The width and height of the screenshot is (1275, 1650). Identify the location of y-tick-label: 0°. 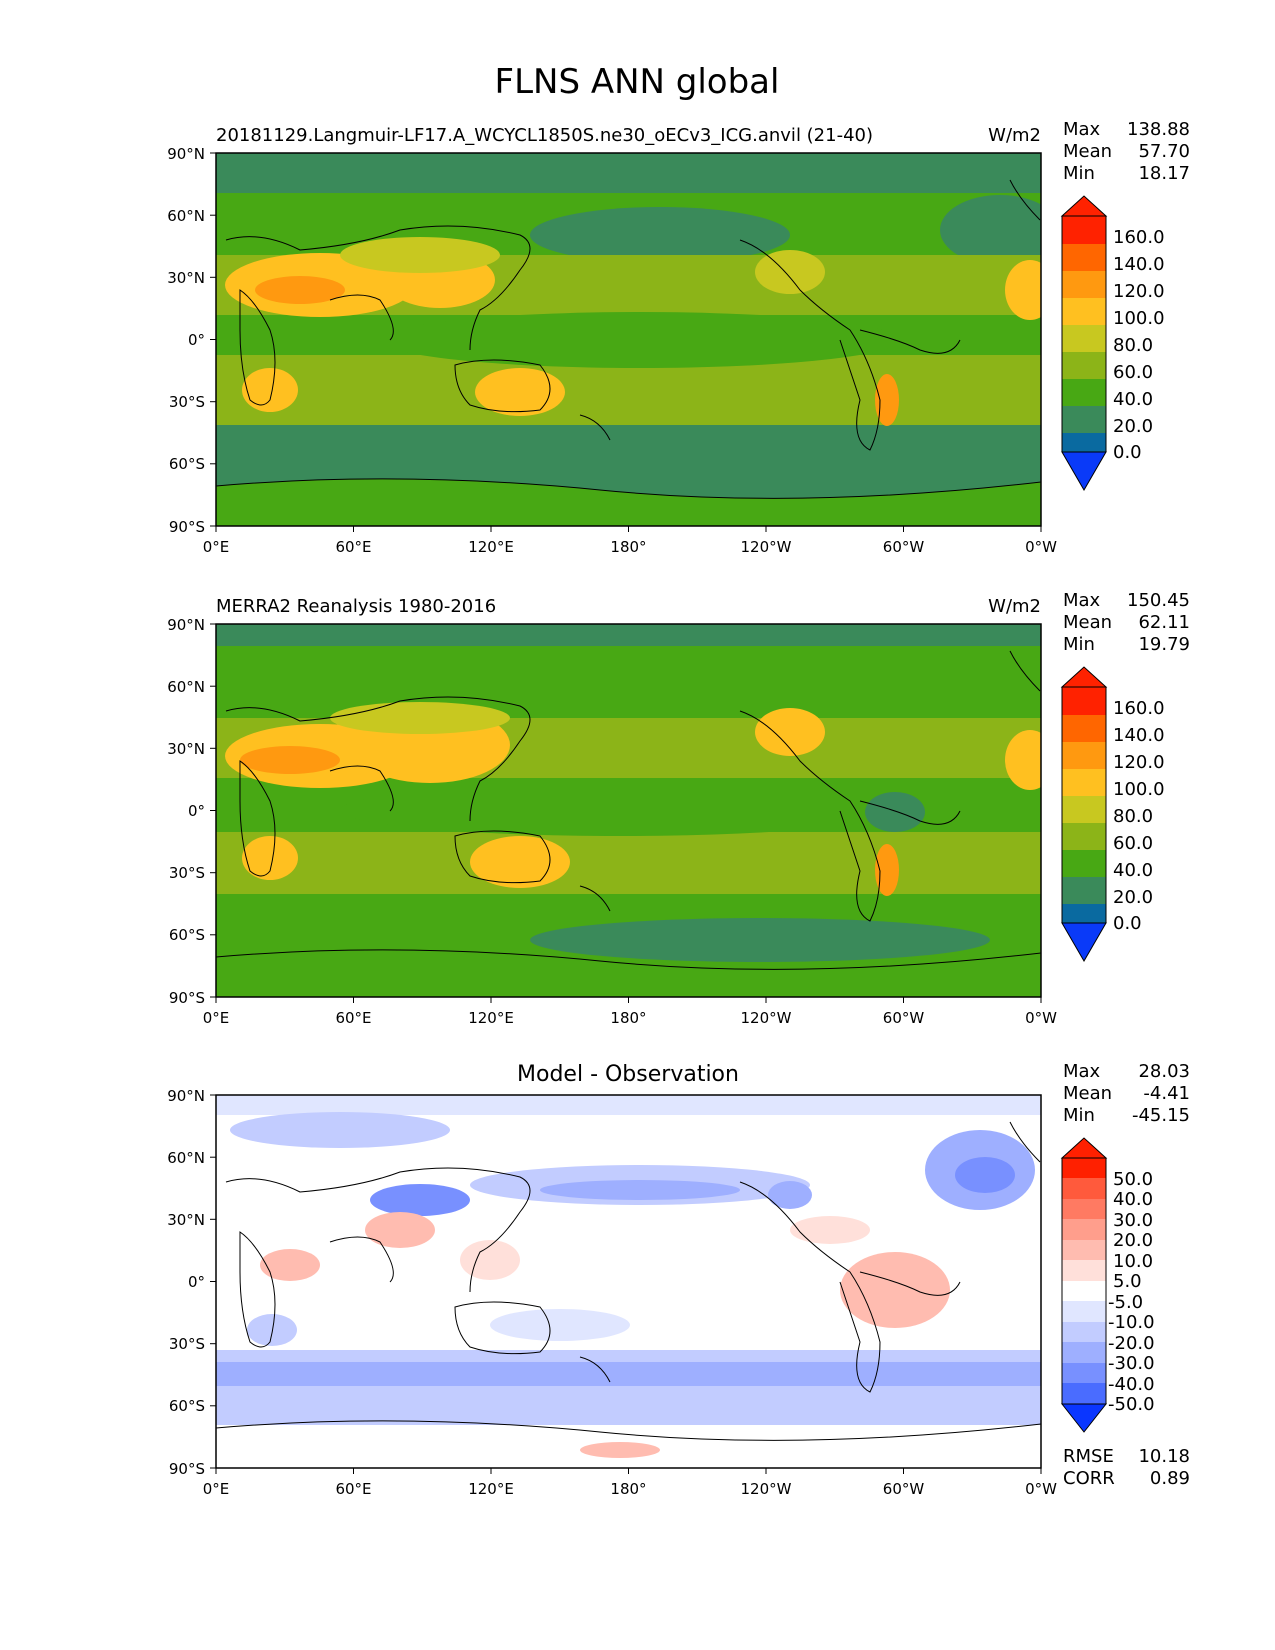
(196, 1282).